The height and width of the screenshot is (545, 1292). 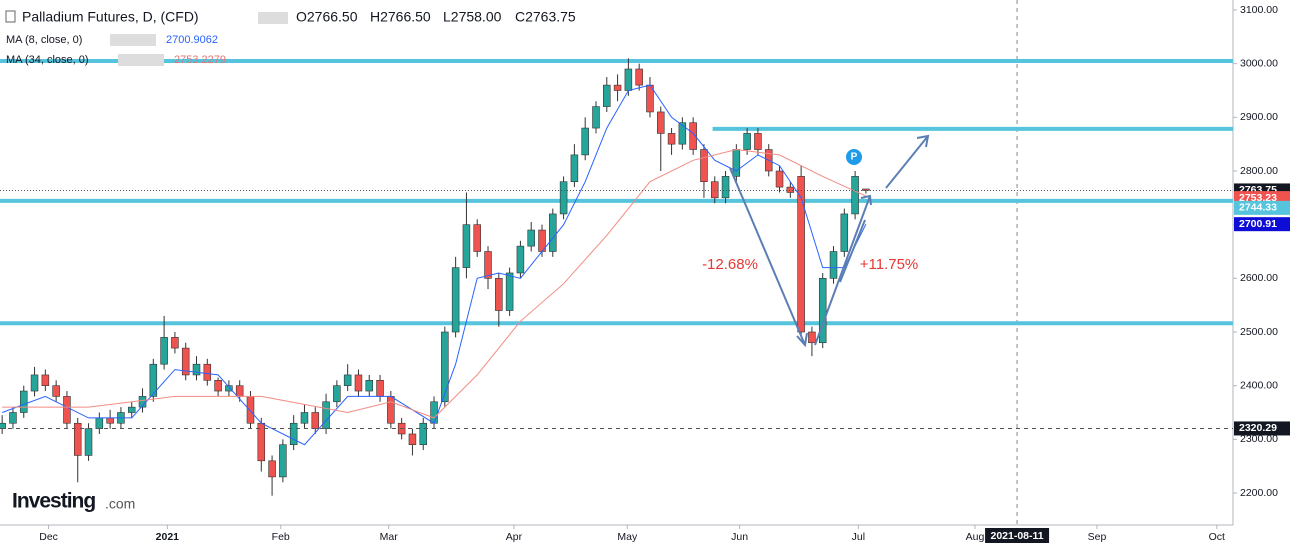 What do you see at coordinates (48, 537) in the screenshot?
I see `x-tick-label: Dec` at bounding box center [48, 537].